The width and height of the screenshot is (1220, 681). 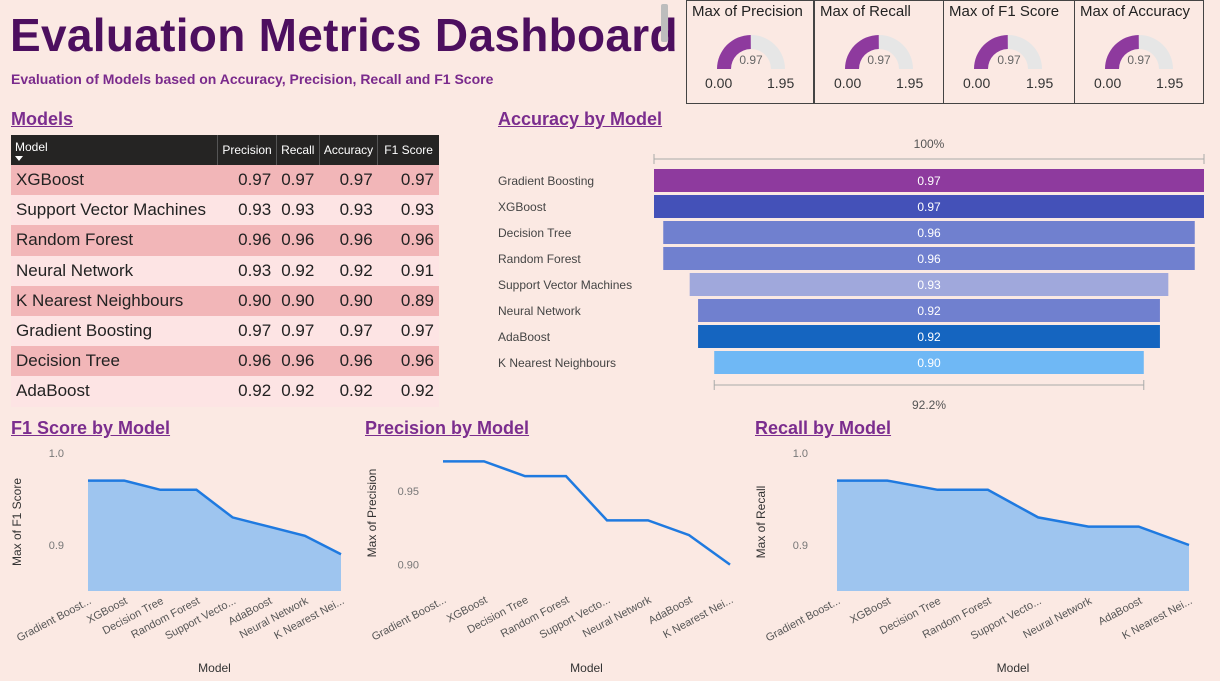 I want to click on model-name-cell: K Nearest Neighbours, so click(x=114, y=300).